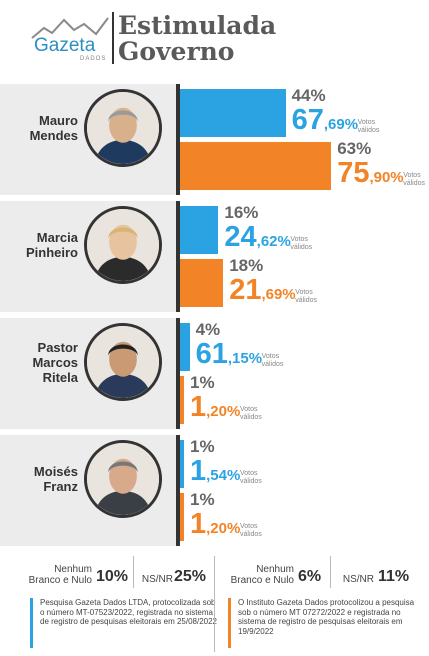 Image resolution: width=429 pixels, height=656 pixels. I want to click on header: Gazeta DADOS Estimulada Governo, so click(214, 40).